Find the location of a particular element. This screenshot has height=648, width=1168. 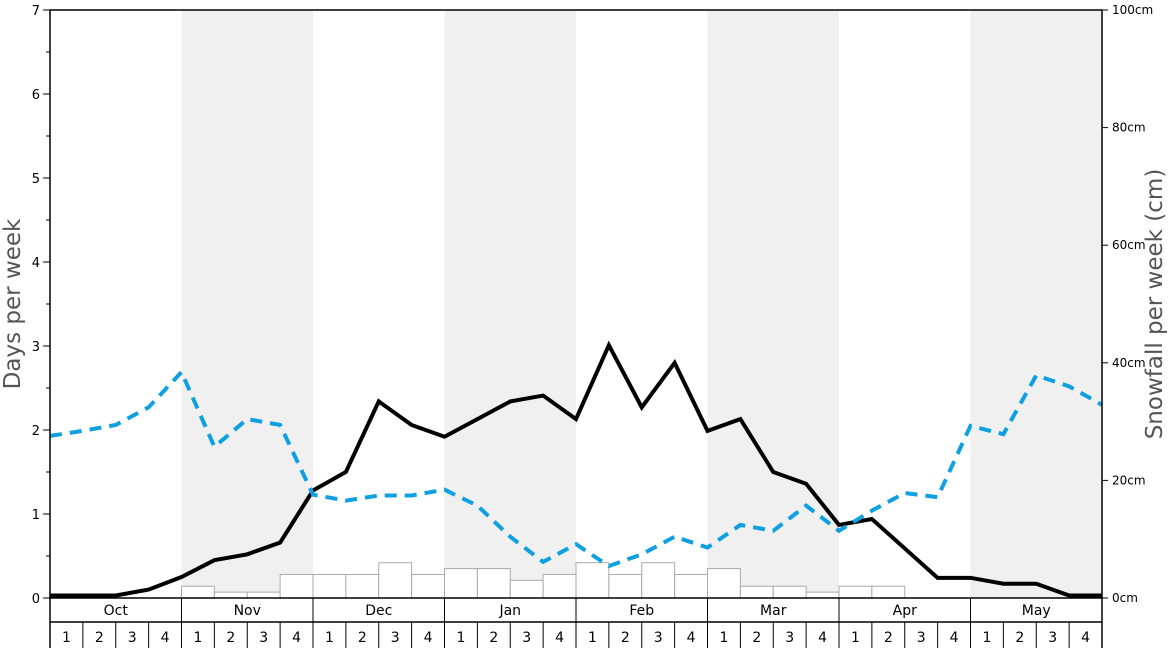

snowfall-bars is located at coordinates (543, 580).